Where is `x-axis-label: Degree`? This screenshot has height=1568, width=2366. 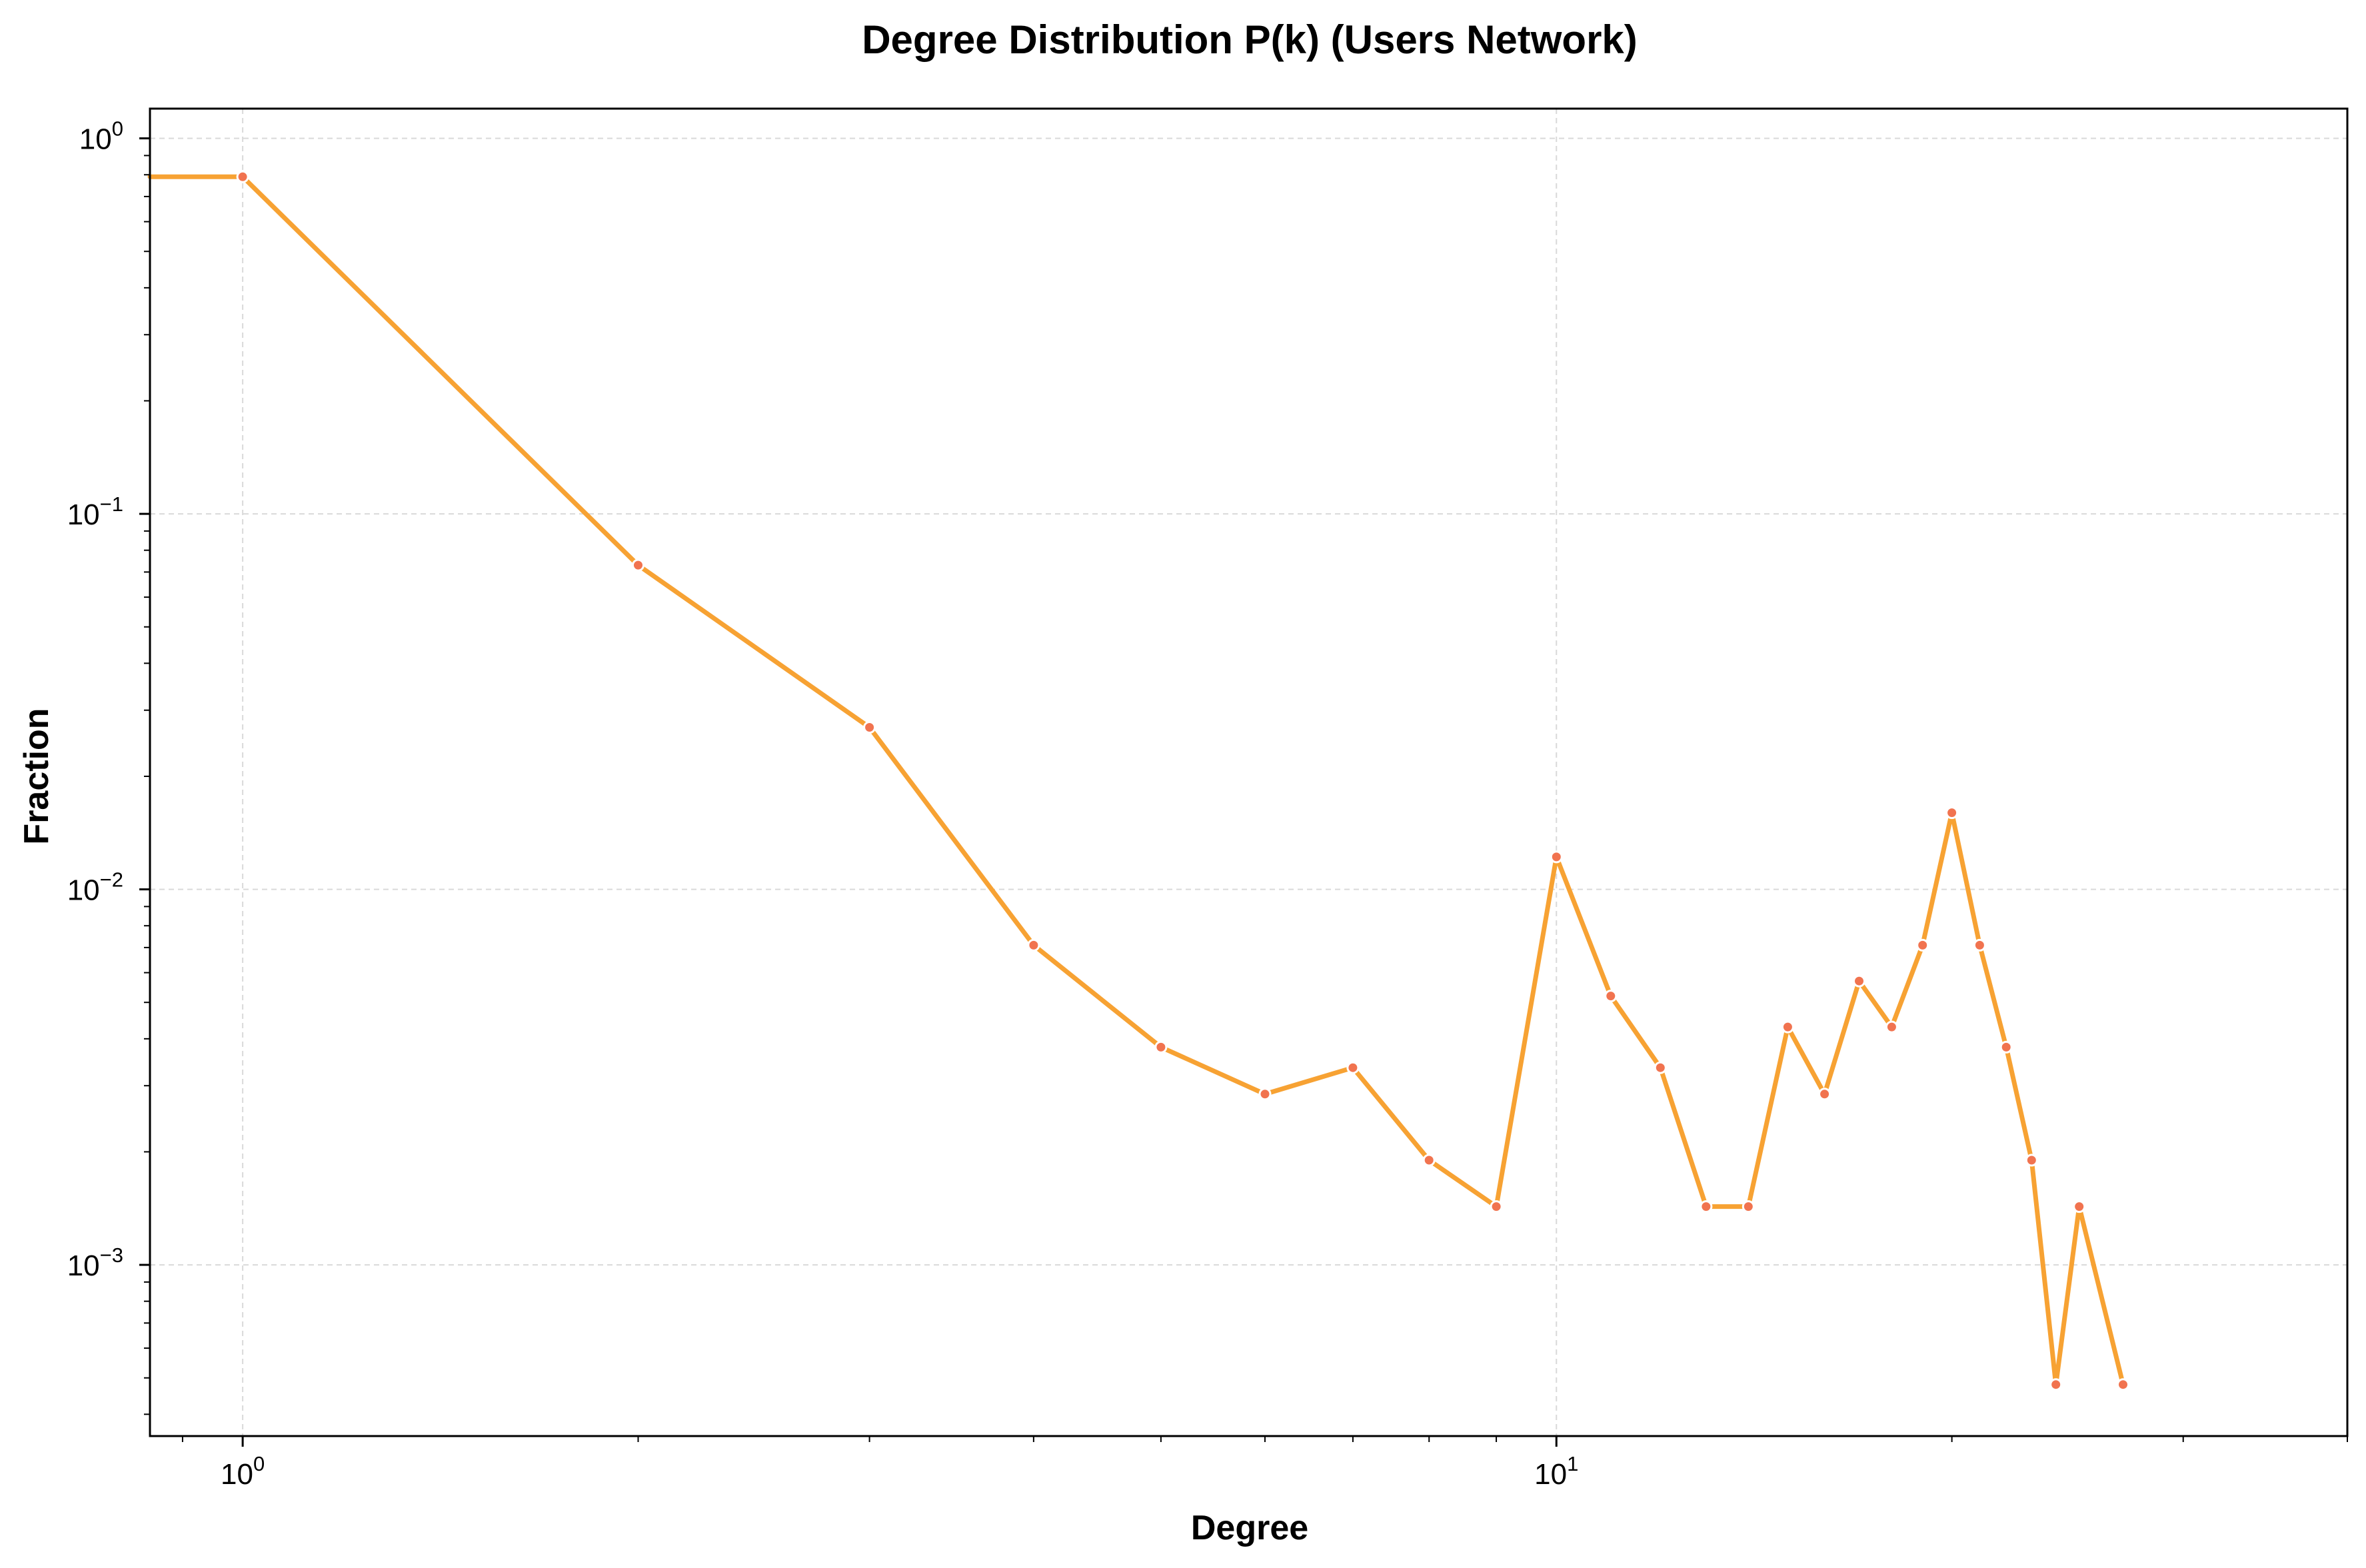
x-axis-label: Degree is located at coordinates (1250, 1528).